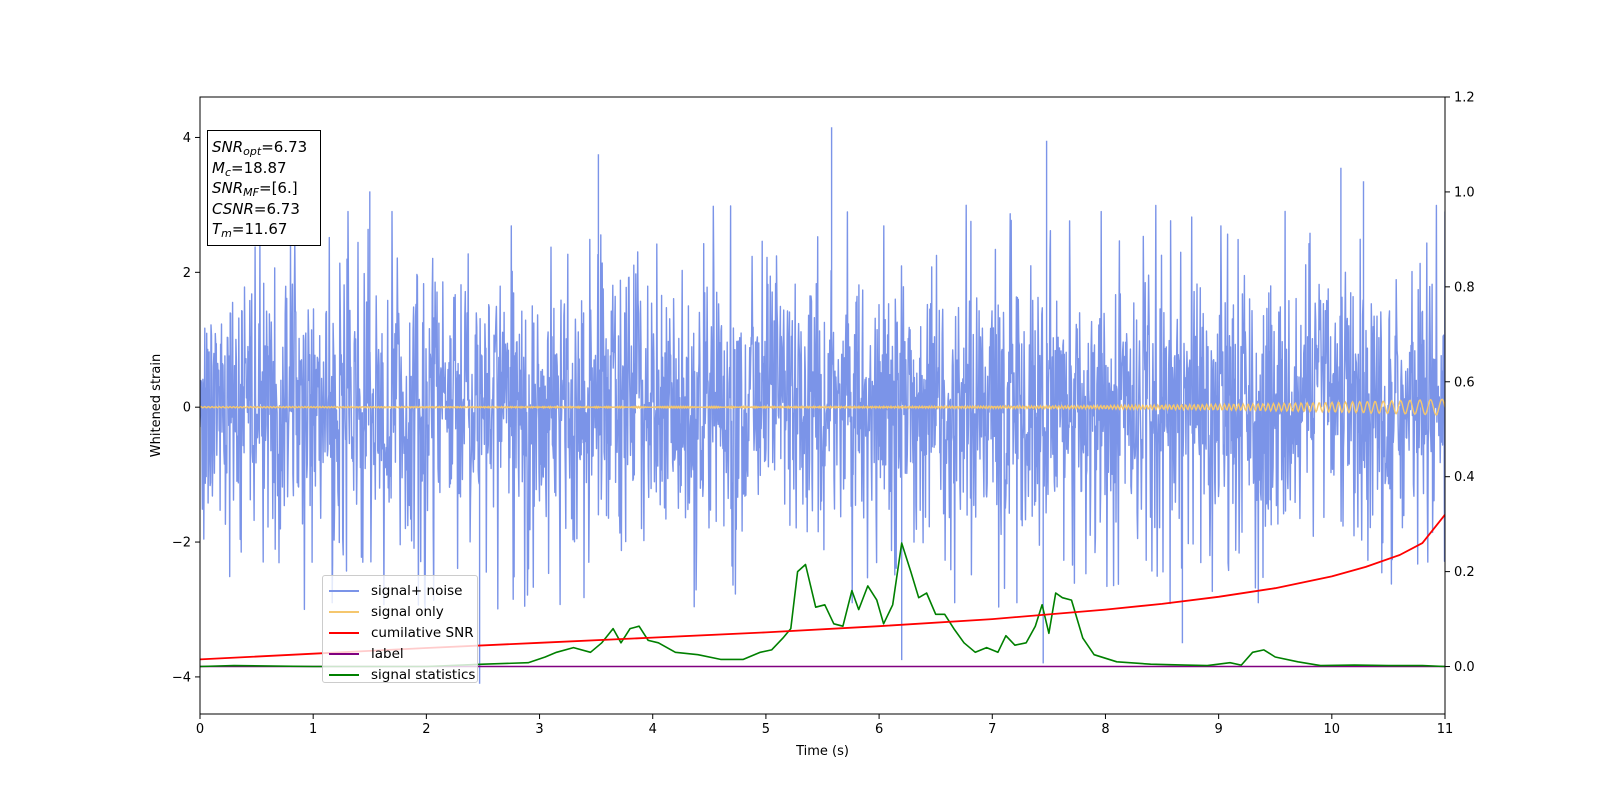 The image size is (1600, 800). I want to click on y-tick-label: 4, so click(187, 138).